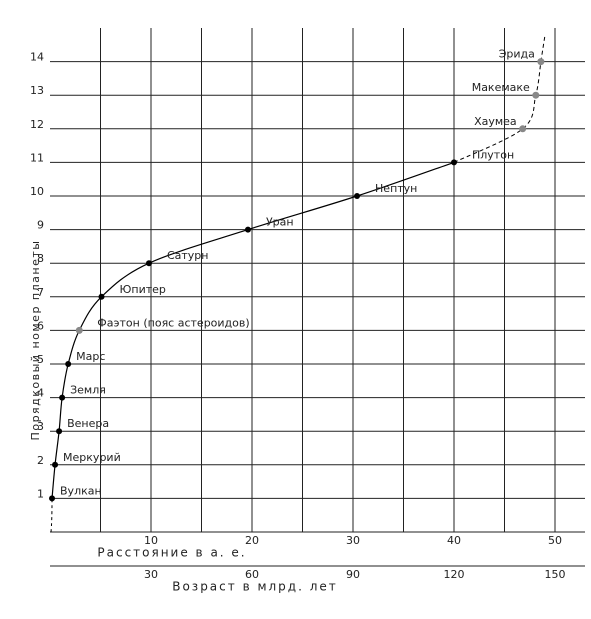 The height and width of the screenshot is (619, 591). Describe the element at coordinates (37, 191) in the screenshot. I see `y-tick-label: 10` at that location.